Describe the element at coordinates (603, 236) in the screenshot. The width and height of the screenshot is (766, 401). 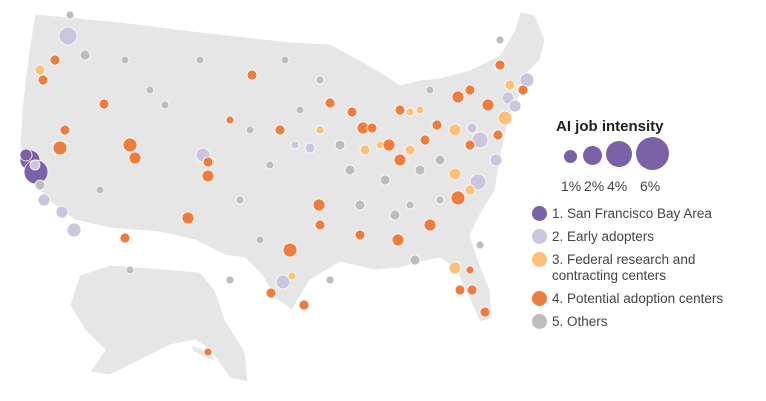
I see `legend-label: 2. Early adopters` at that location.